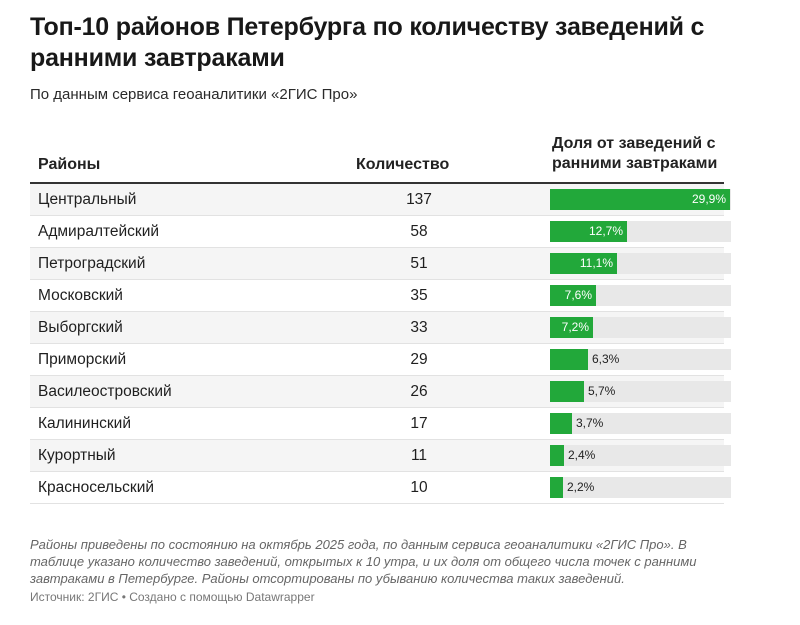  What do you see at coordinates (450, 159) in the screenshot?
I see `column-header-count: Количество` at bounding box center [450, 159].